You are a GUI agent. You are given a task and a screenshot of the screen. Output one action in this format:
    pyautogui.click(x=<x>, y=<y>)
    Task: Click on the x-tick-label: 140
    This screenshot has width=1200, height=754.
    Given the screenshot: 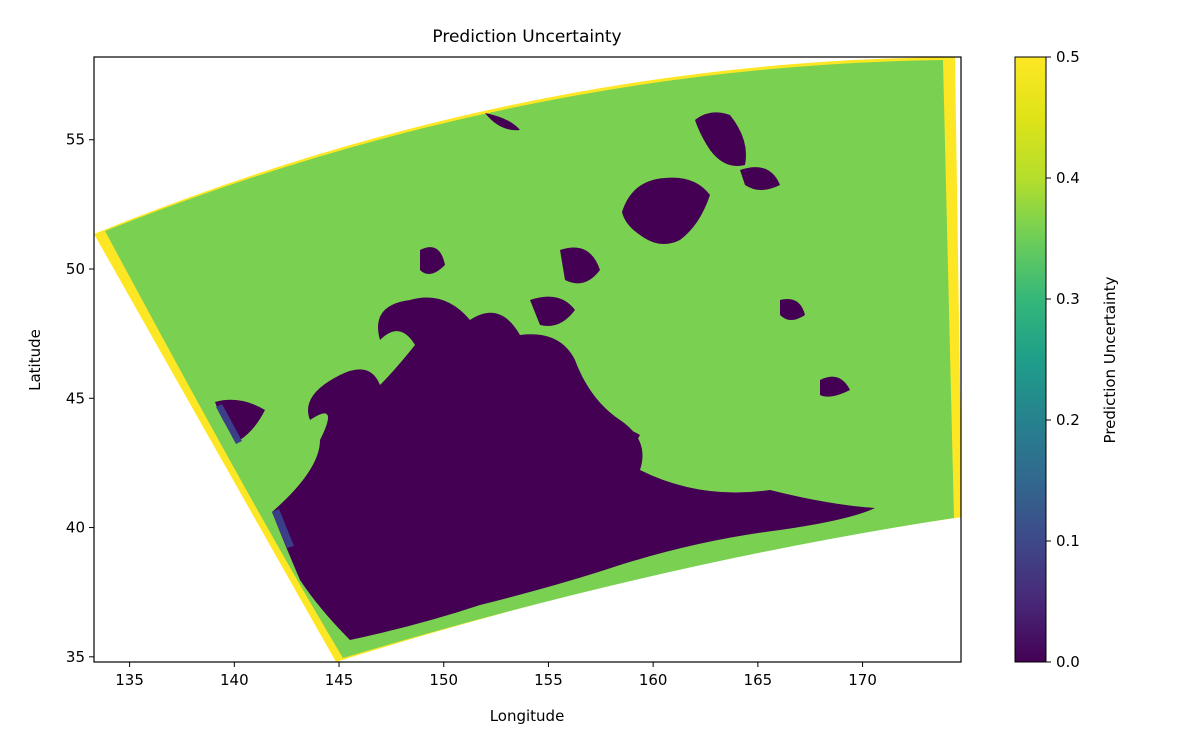 What is the action you would take?
    pyautogui.click(x=234, y=680)
    